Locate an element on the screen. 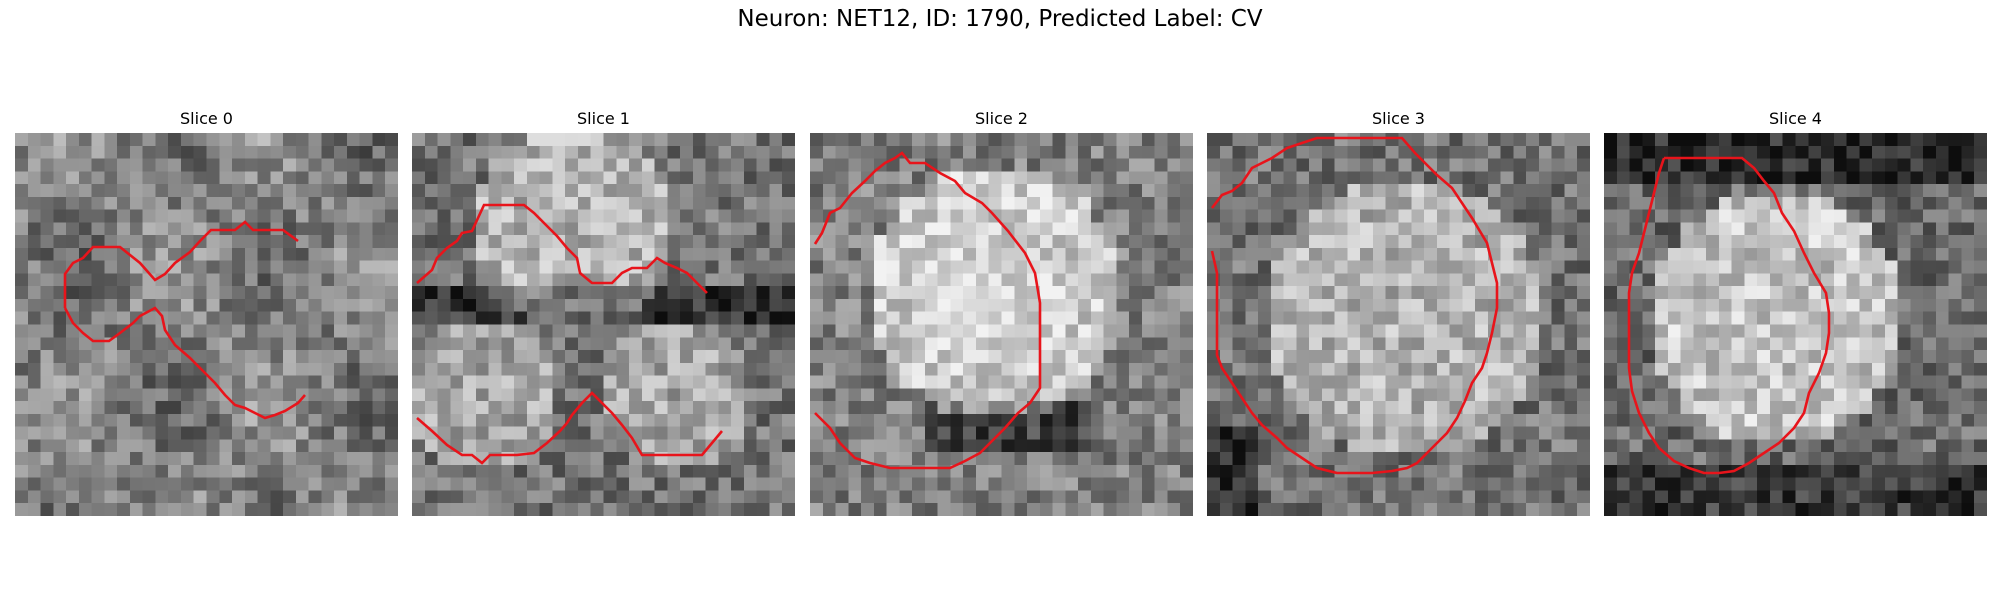  slice-panel-4: Slice 4 is located at coordinates (1795, 312).